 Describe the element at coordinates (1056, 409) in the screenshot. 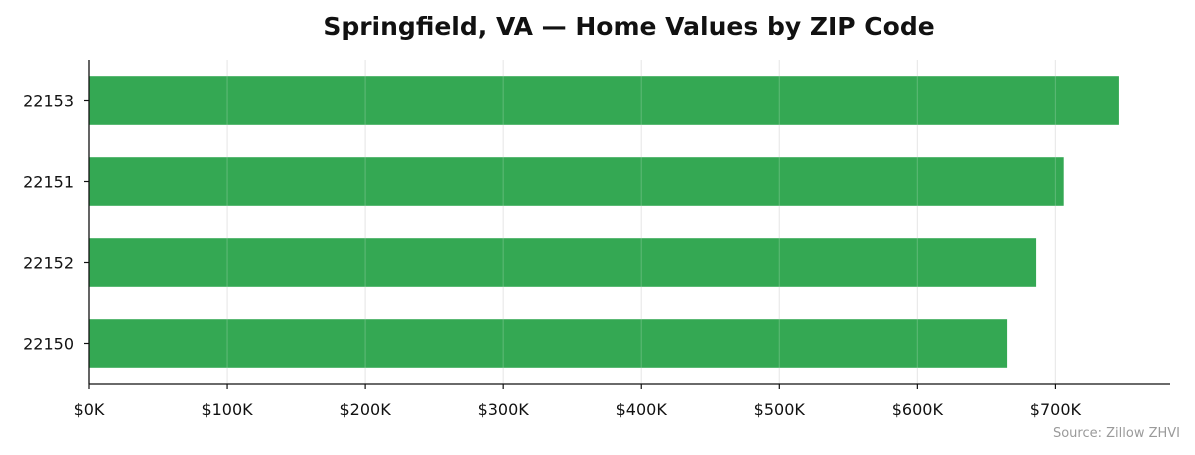

I see `x-tick-label: $700K` at that location.